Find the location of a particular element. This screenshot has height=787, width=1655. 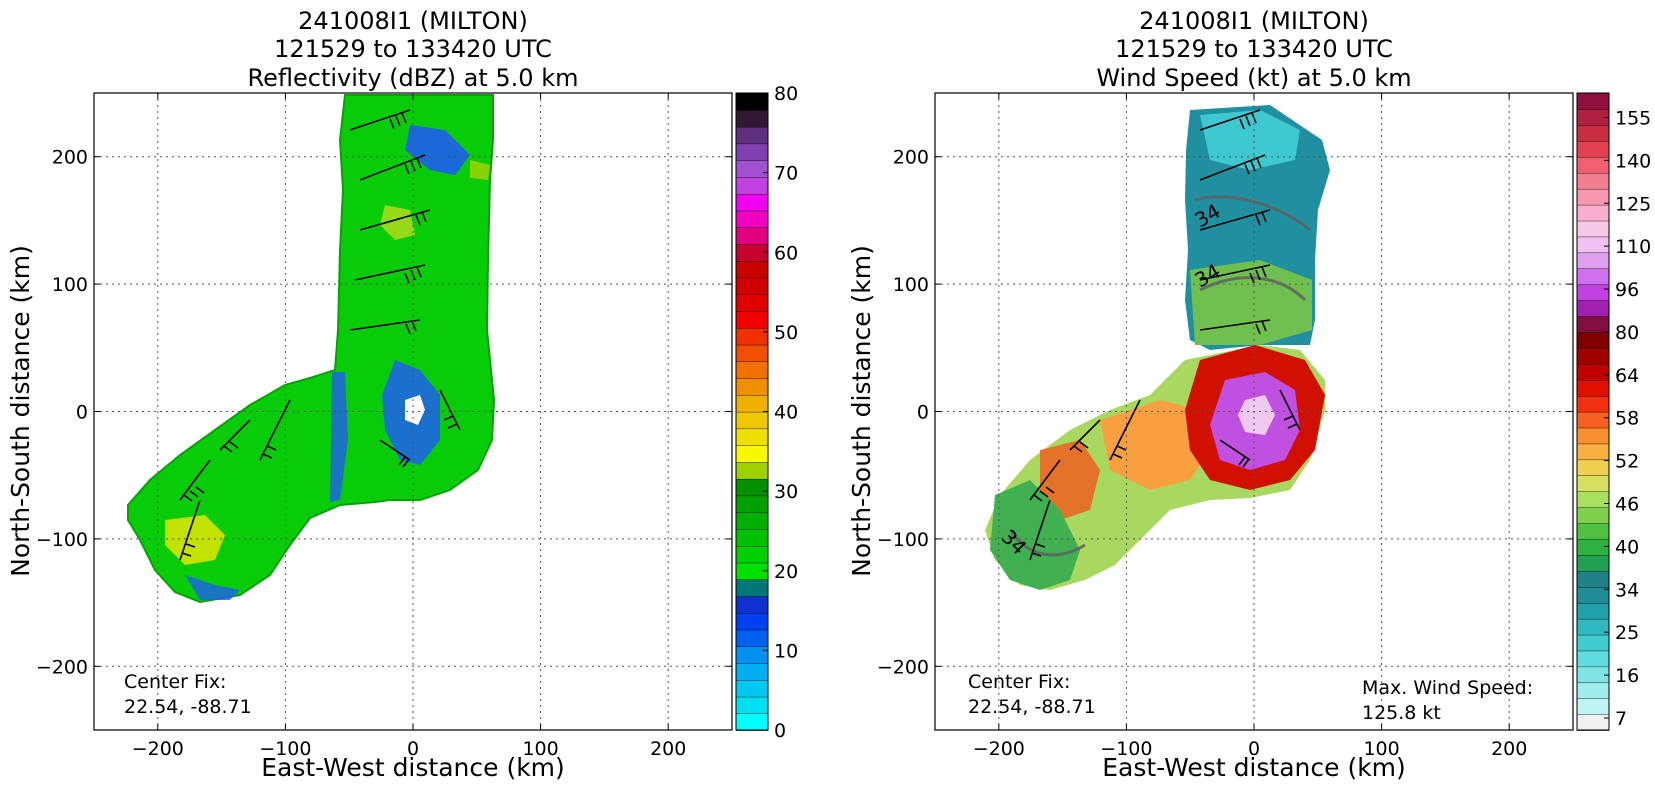

colorbar-tick-label: 7 is located at coordinates (1621, 719).